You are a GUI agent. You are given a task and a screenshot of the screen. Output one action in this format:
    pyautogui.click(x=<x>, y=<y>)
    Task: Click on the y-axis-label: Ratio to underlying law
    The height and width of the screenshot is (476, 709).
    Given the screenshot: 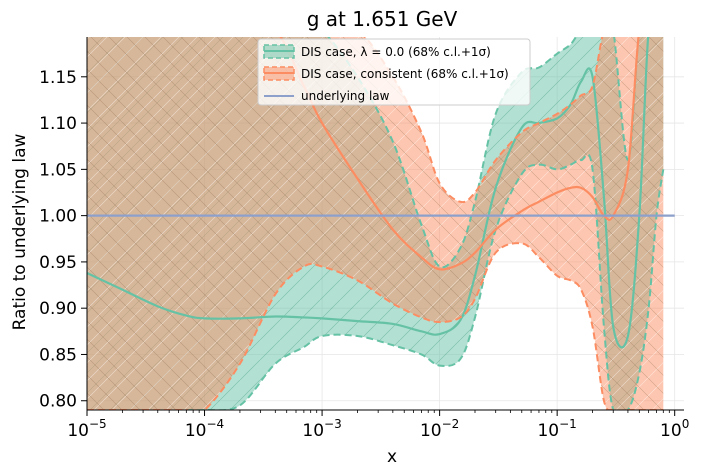 What is the action you would take?
    pyautogui.click(x=20, y=231)
    